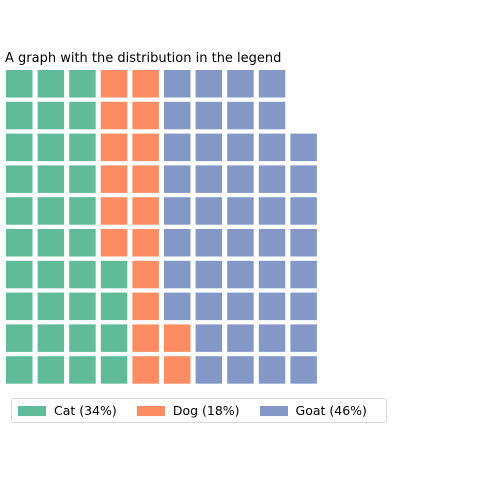 The height and width of the screenshot is (480, 480). I want to click on legend-item-goat: Goat (46%), so click(313, 410).